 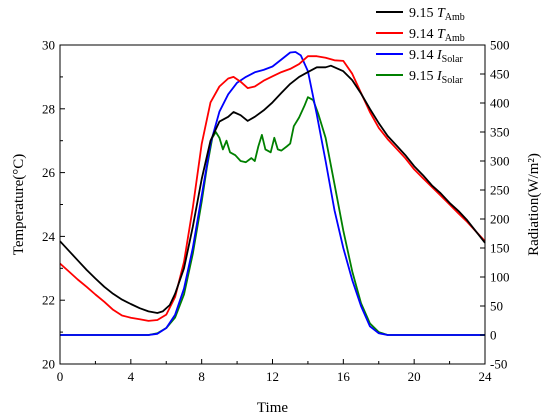 What do you see at coordinates (49, 236) in the screenshot?
I see `y-left-tick-label: 24` at bounding box center [49, 236].